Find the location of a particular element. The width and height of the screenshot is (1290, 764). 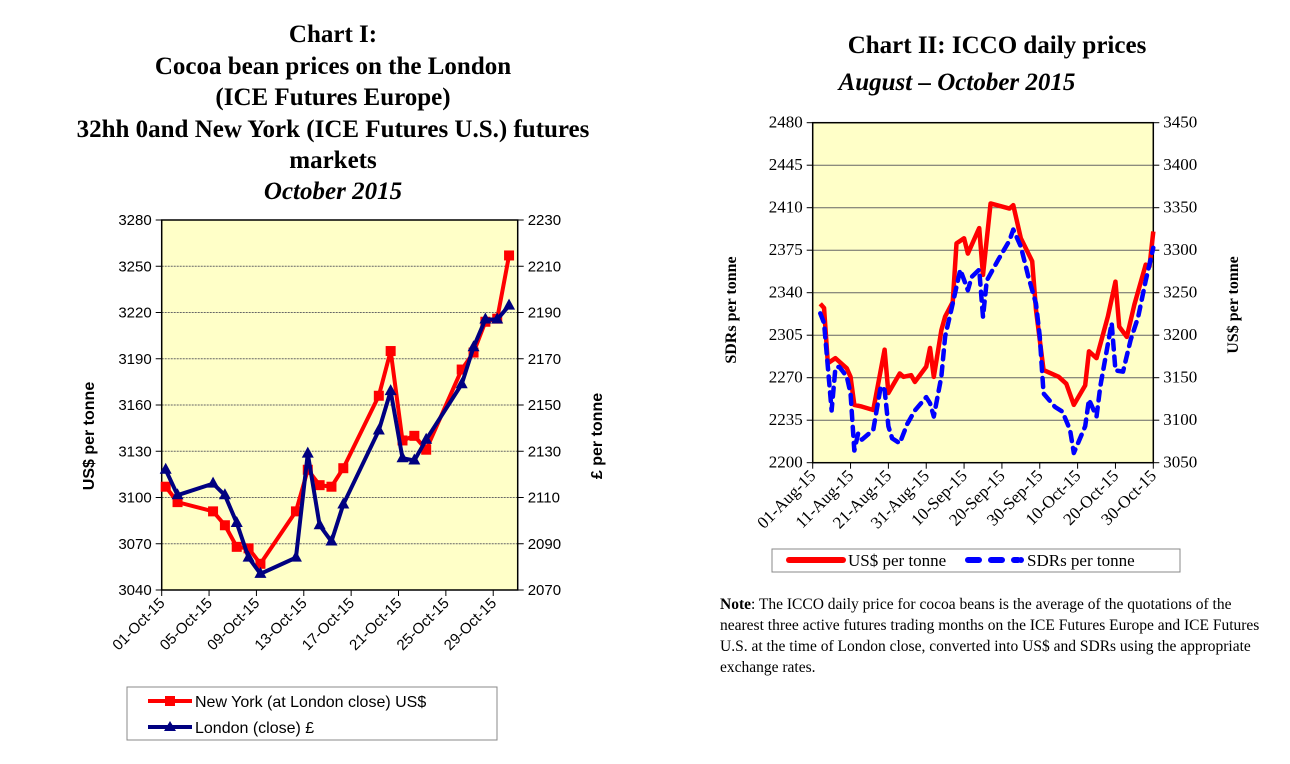

y-tick-label: 3040 is located at coordinates (134, 590).